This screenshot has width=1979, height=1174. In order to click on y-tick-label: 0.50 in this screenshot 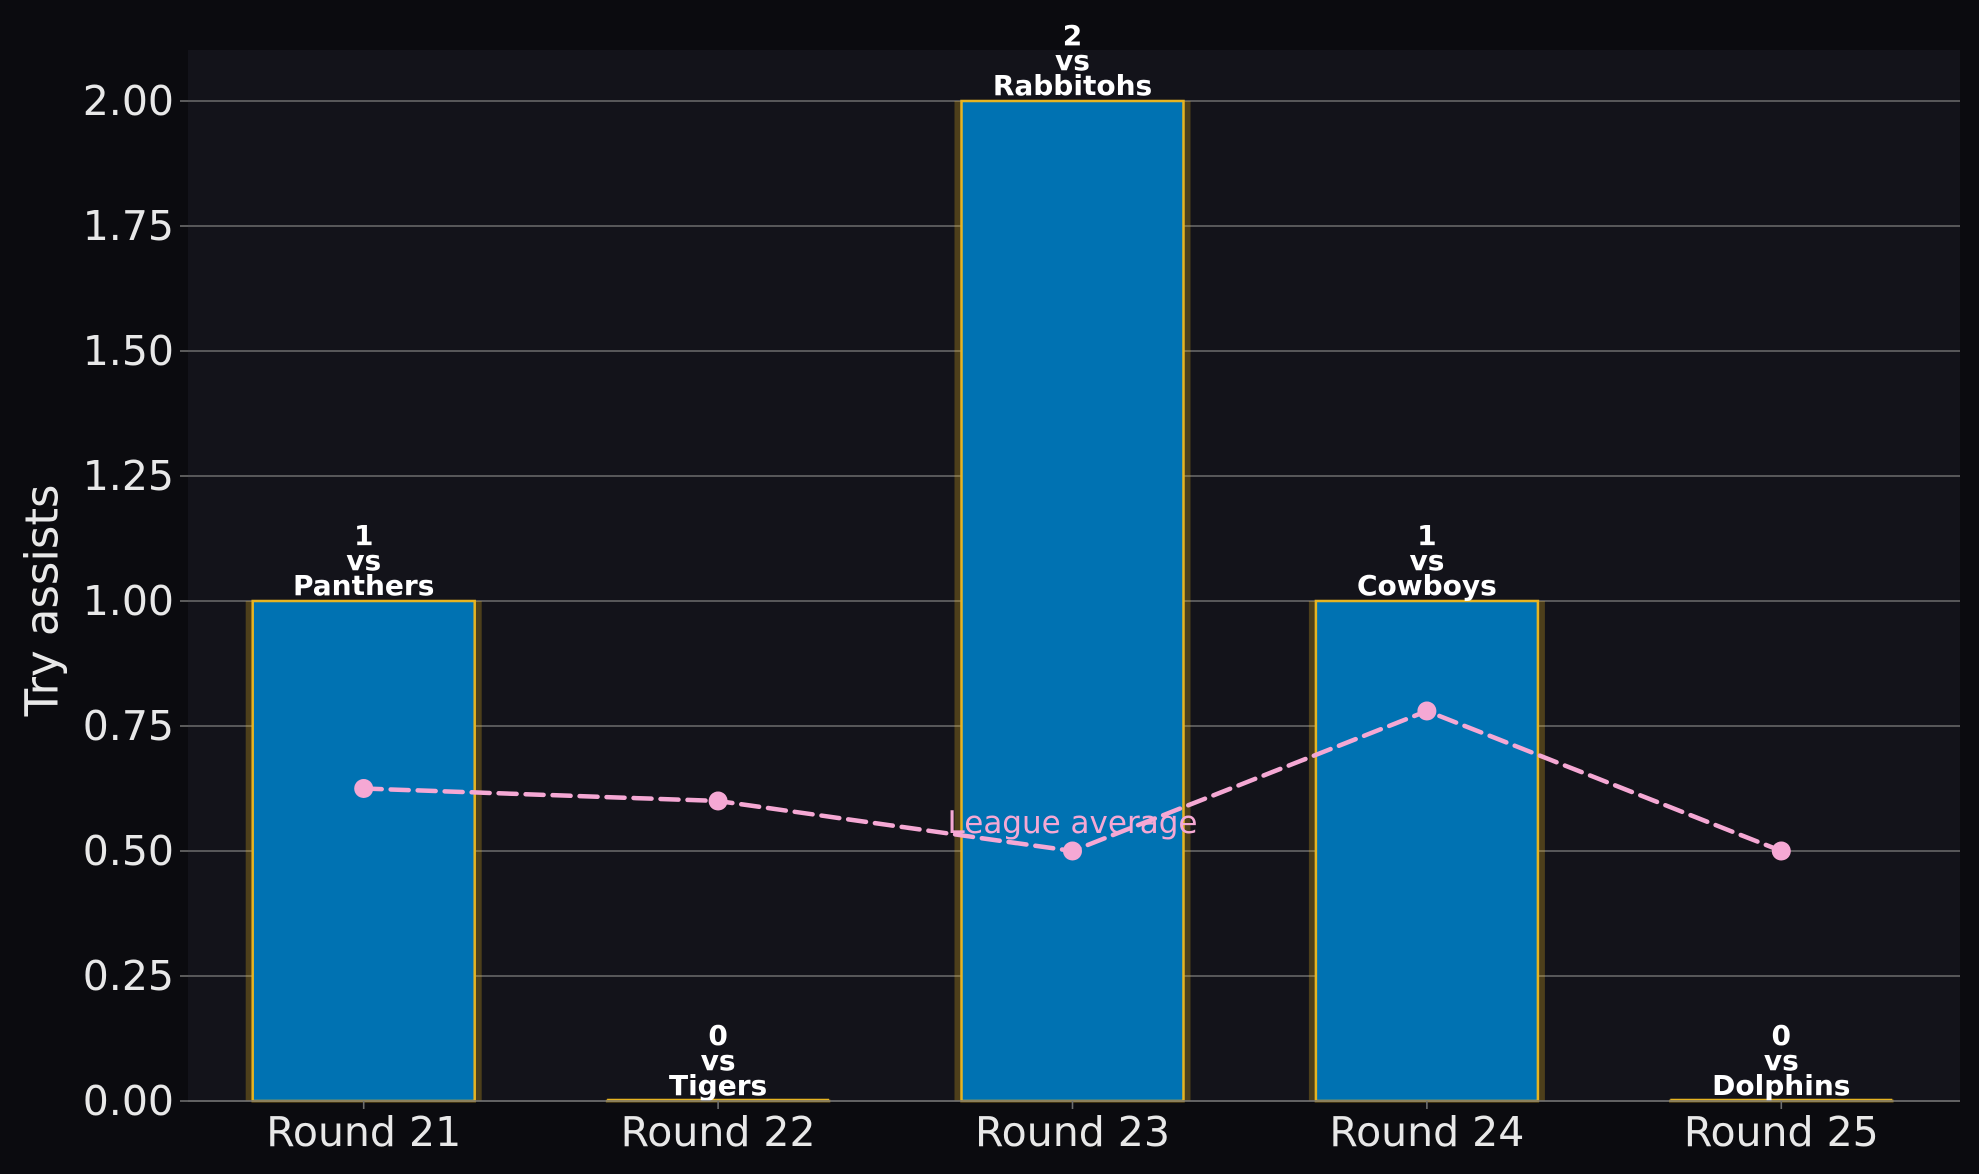, I will do `click(128, 851)`.